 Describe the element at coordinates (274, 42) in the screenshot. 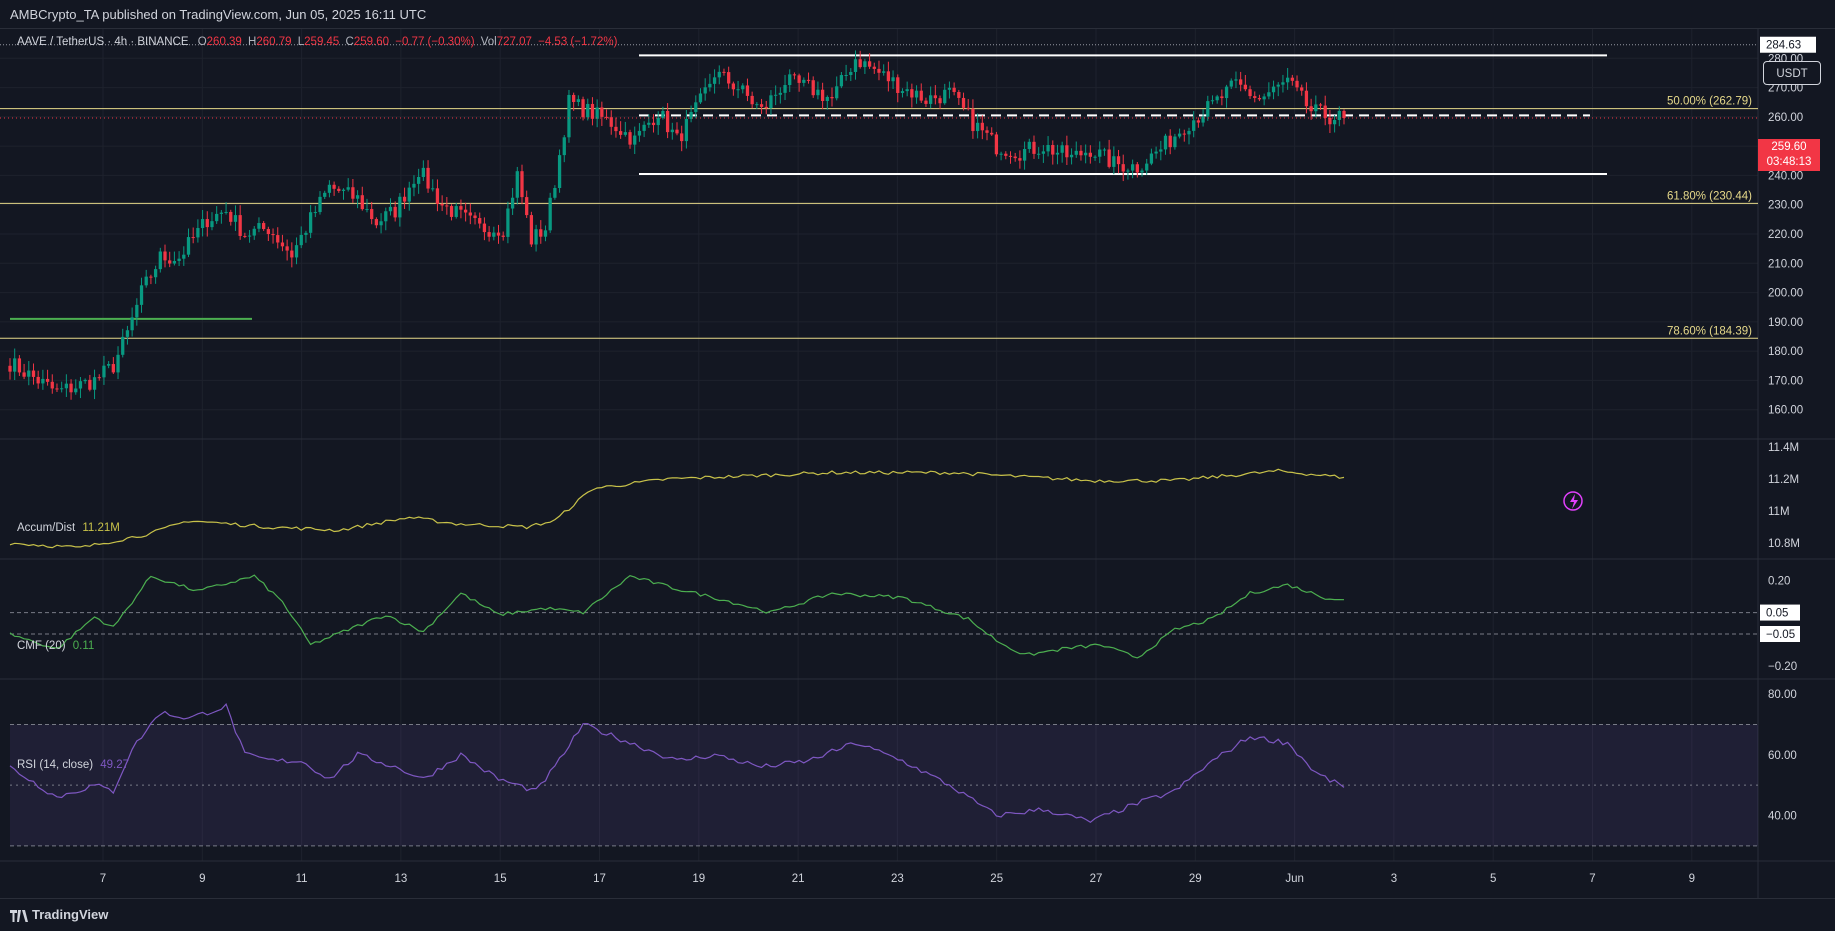

I see `h-value: 260.79` at that location.